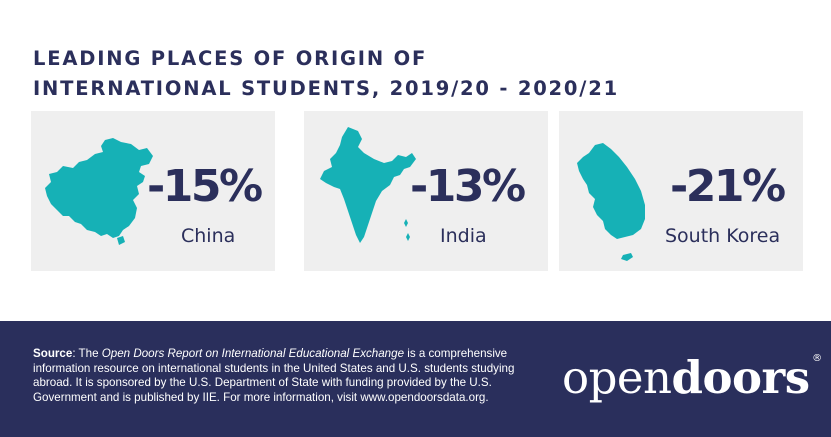  What do you see at coordinates (741, 377) in the screenshot?
I see `logo-doors: doors` at bounding box center [741, 377].